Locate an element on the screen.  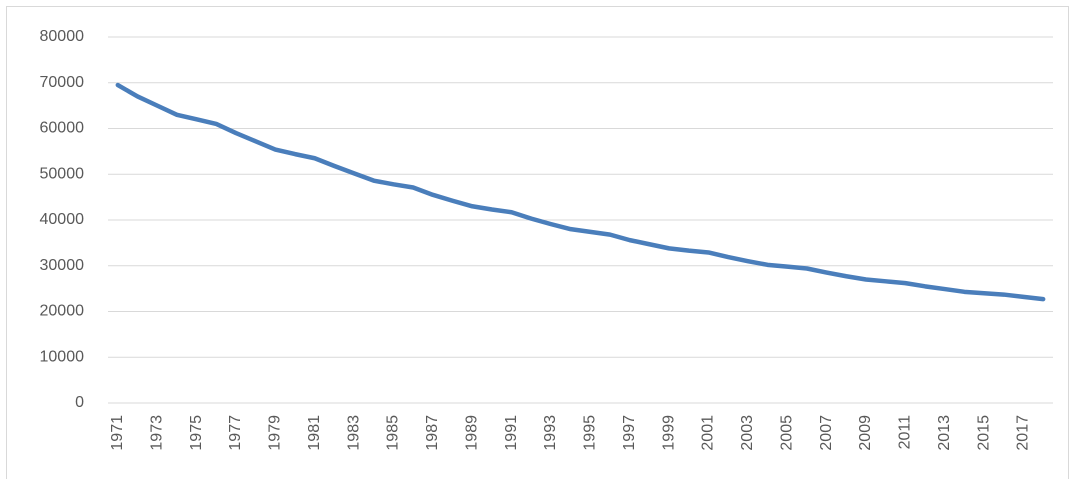
x-tick-label: 2001 is located at coordinates (708, 433).